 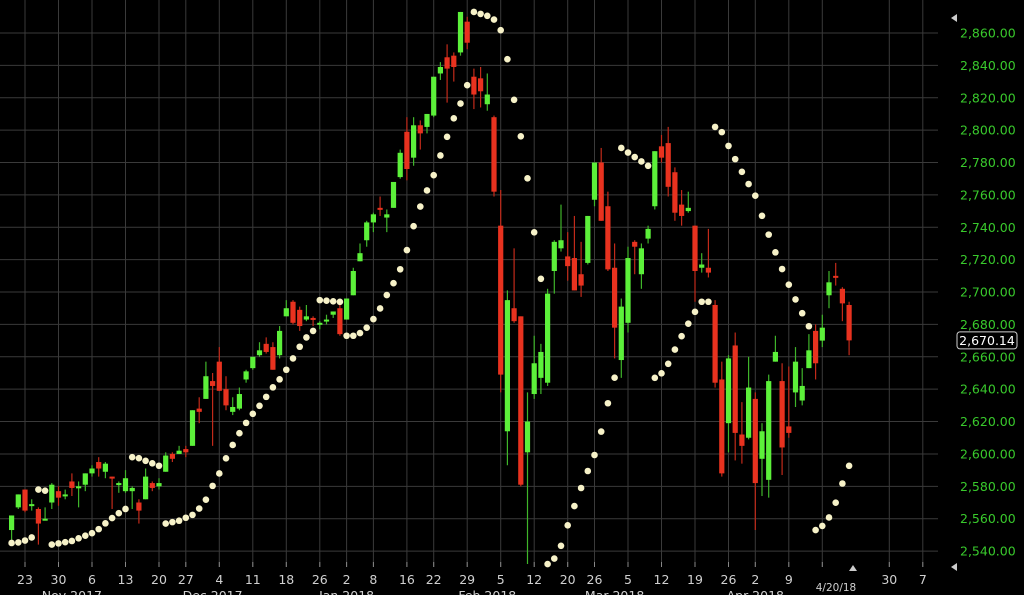 What do you see at coordinates (92, 579) in the screenshot?
I see `x-tick-label: 6` at bounding box center [92, 579].